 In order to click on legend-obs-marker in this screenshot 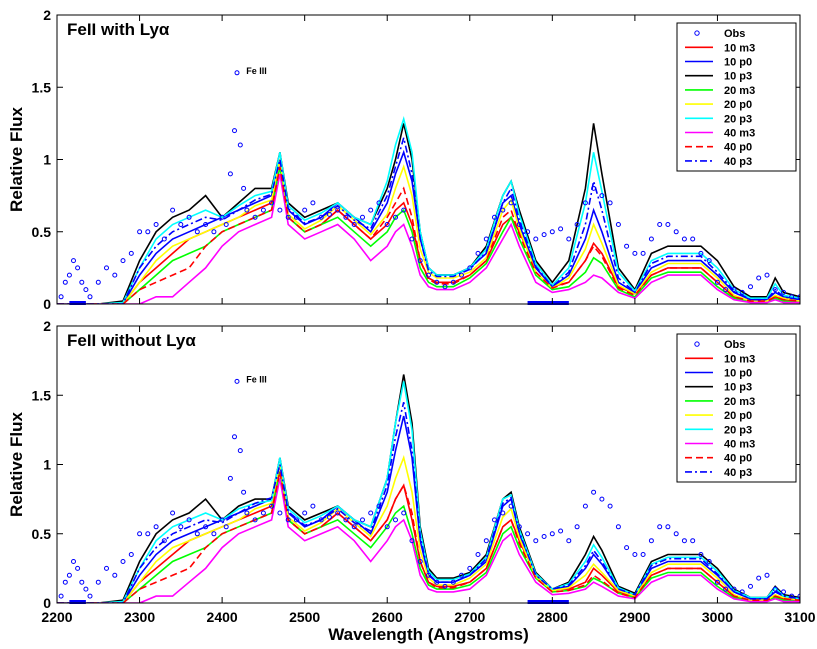, I will do `click(697, 33)`.